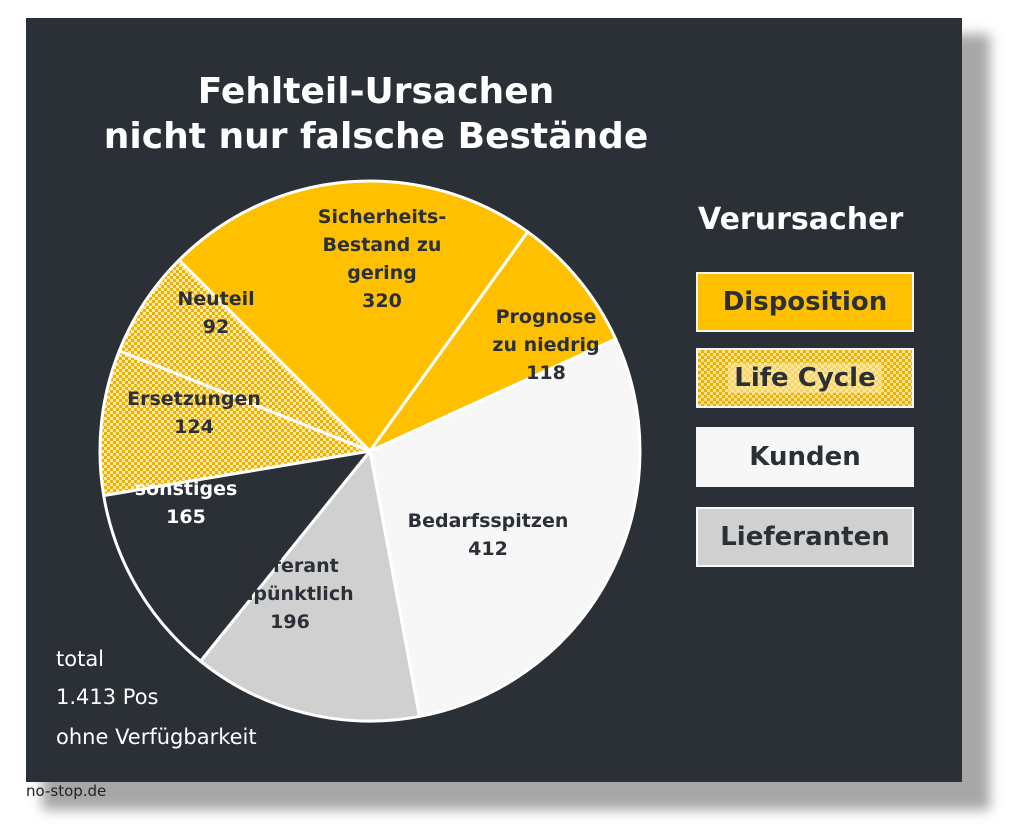 Image resolution: width=1024 pixels, height=830 pixels. I want to click on pie-slice-value: 320, so click(382, 301).